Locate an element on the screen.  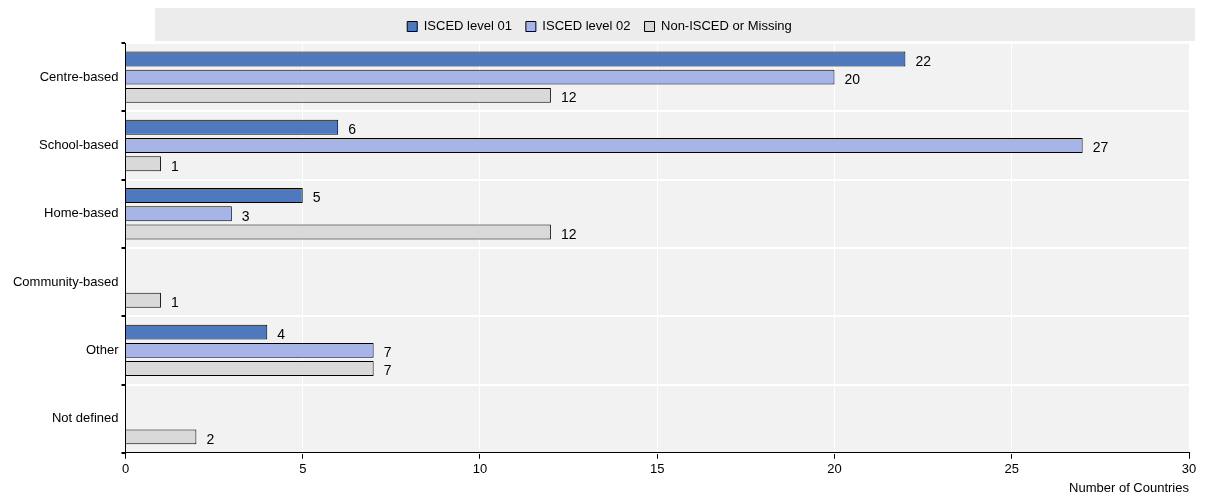
y-tick-label: Home-based is located at coordinates (81, 213).